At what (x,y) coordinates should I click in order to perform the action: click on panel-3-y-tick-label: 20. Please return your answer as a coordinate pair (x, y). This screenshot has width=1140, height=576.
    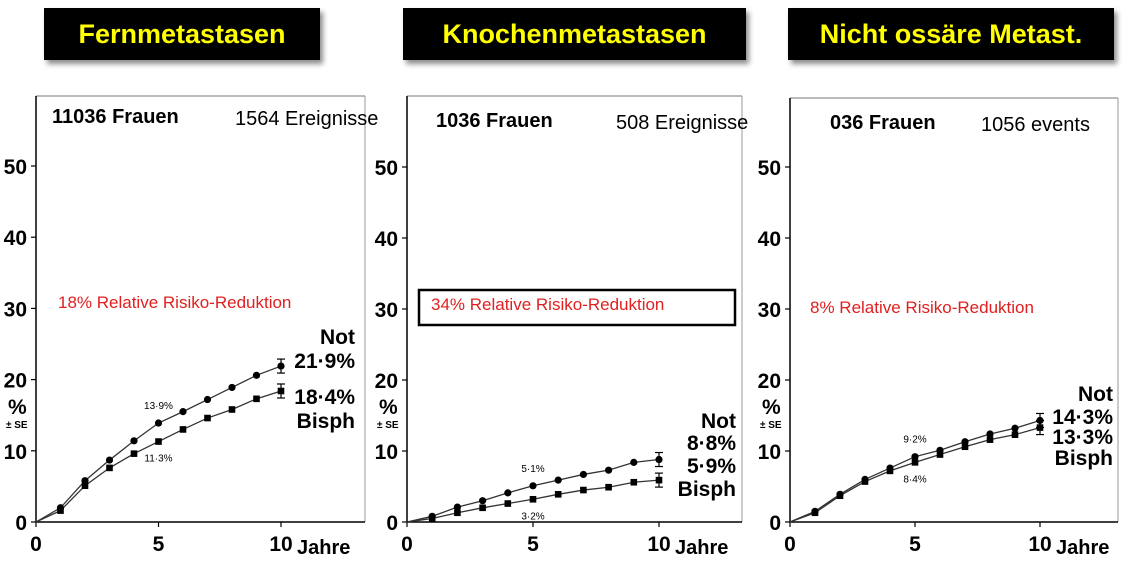
    Looking at the image, I should click on (769, 381).